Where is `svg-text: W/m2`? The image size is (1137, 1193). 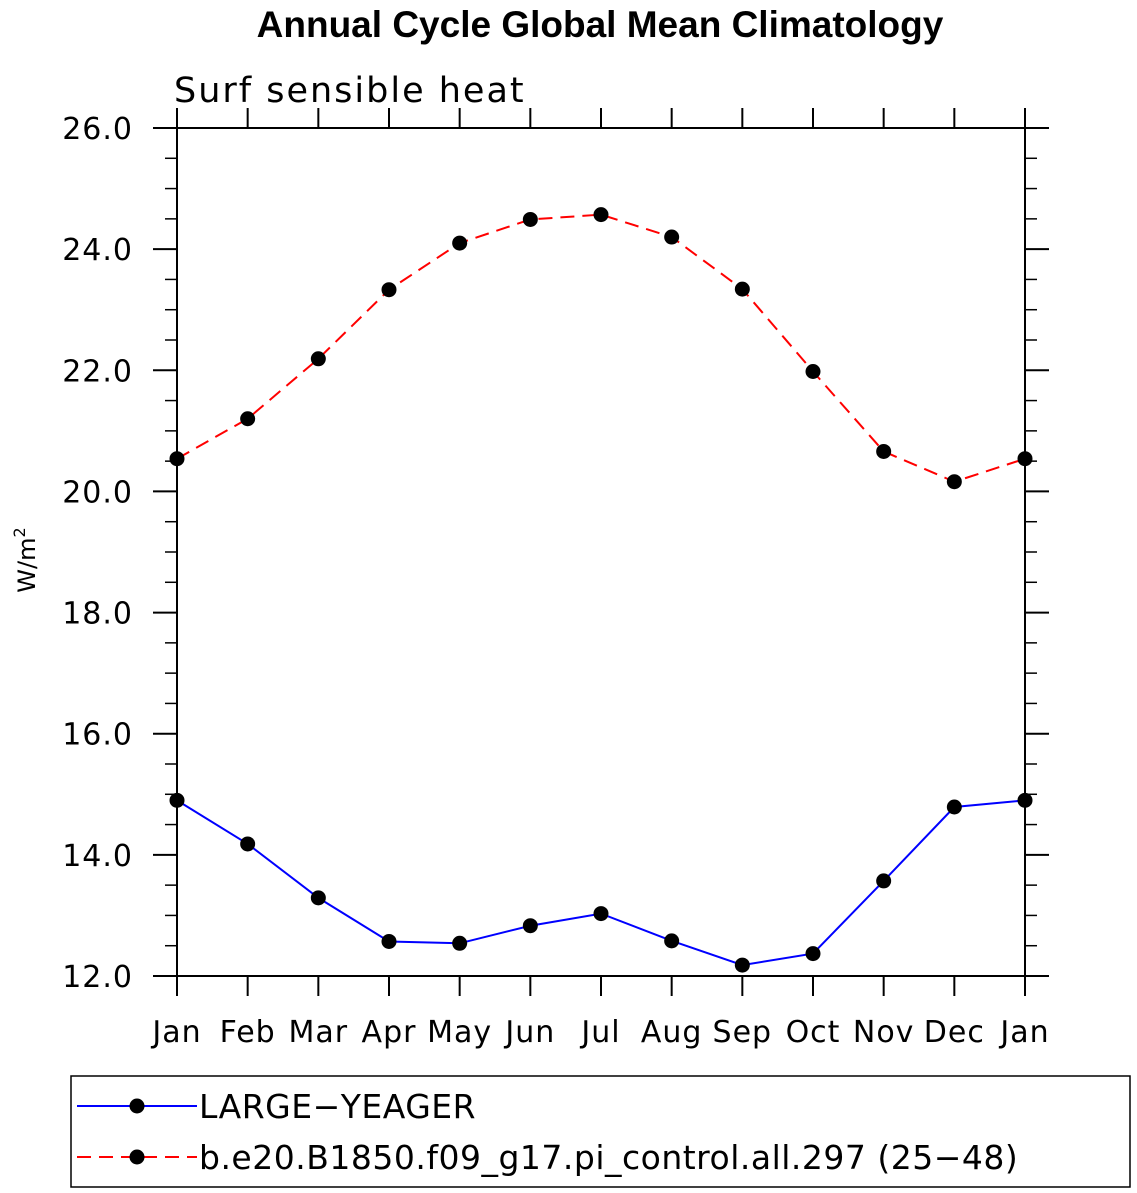 svg-text: W/m2 is located at coordinates (25, 559).